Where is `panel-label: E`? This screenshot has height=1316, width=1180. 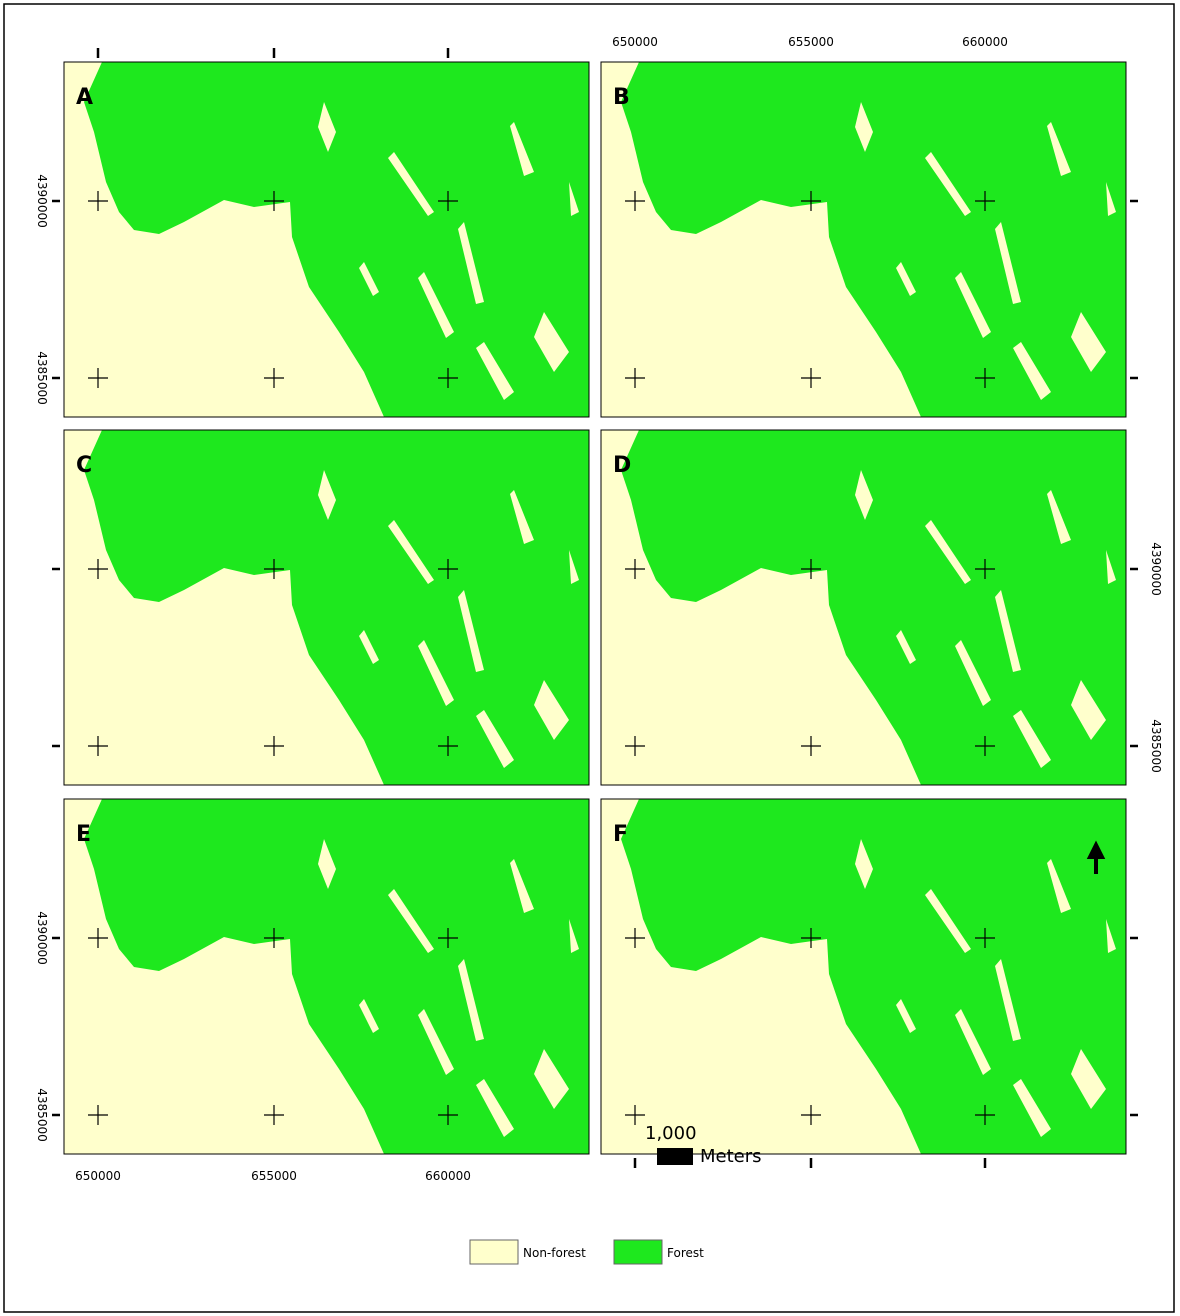
panel-label: E is located at coordinates (83, 834).